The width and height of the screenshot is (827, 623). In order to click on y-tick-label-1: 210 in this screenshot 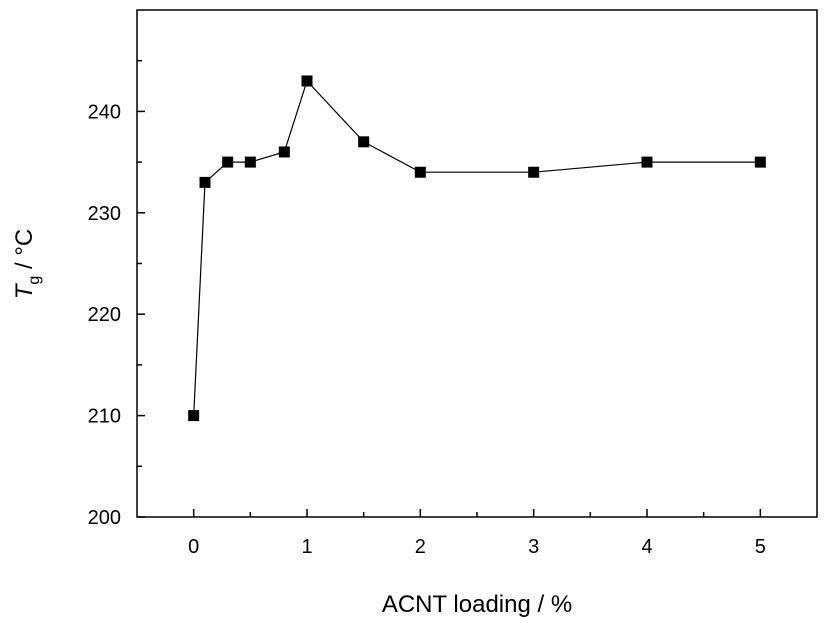, I will do `click(104, 417)`.